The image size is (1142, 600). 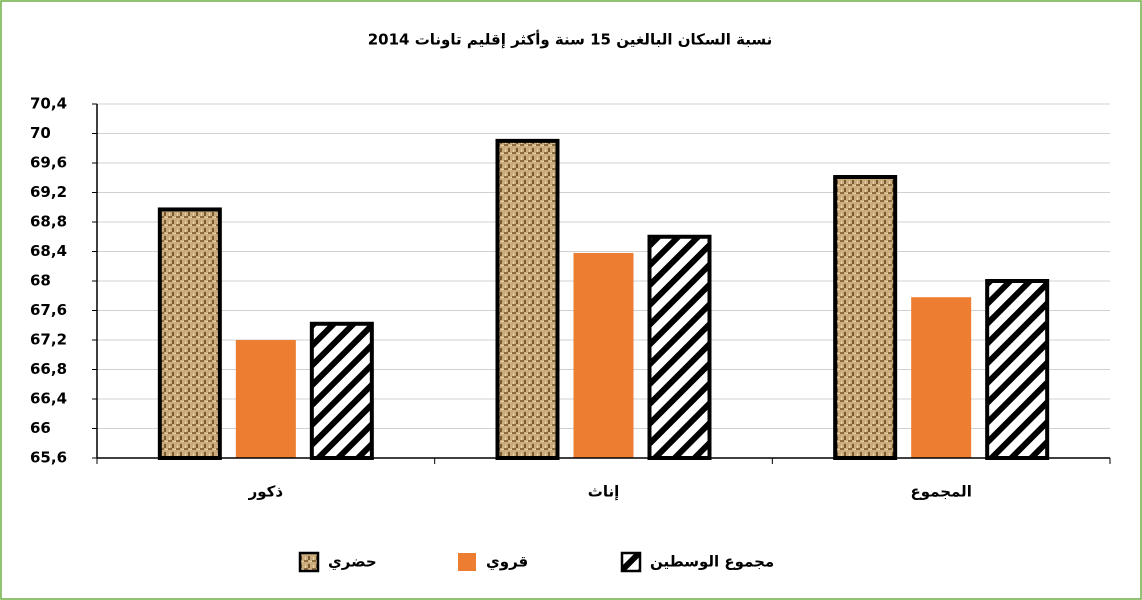 I want to click on legend-label: حضري, so click(x=352, y=562).